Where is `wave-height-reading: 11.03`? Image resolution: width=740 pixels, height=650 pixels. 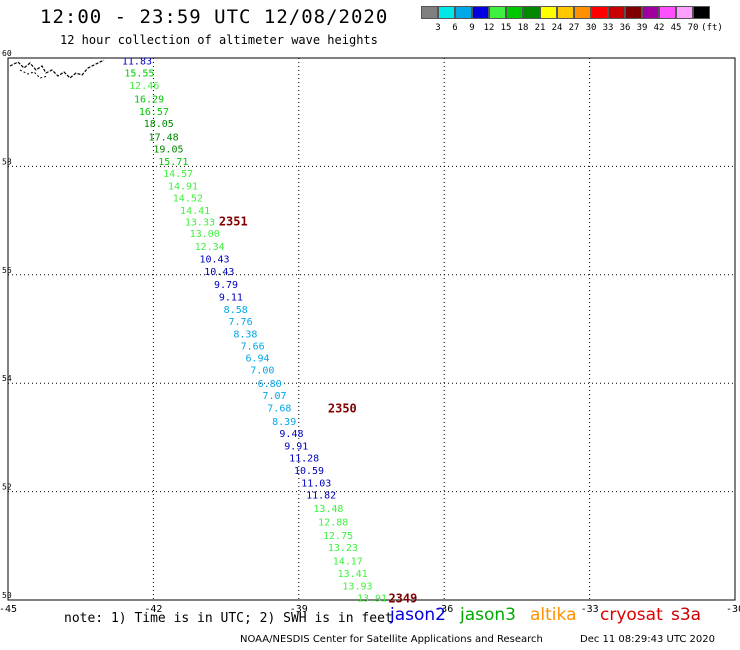 wave-height-reading: 11.03 is located at coordinates (316, 483).